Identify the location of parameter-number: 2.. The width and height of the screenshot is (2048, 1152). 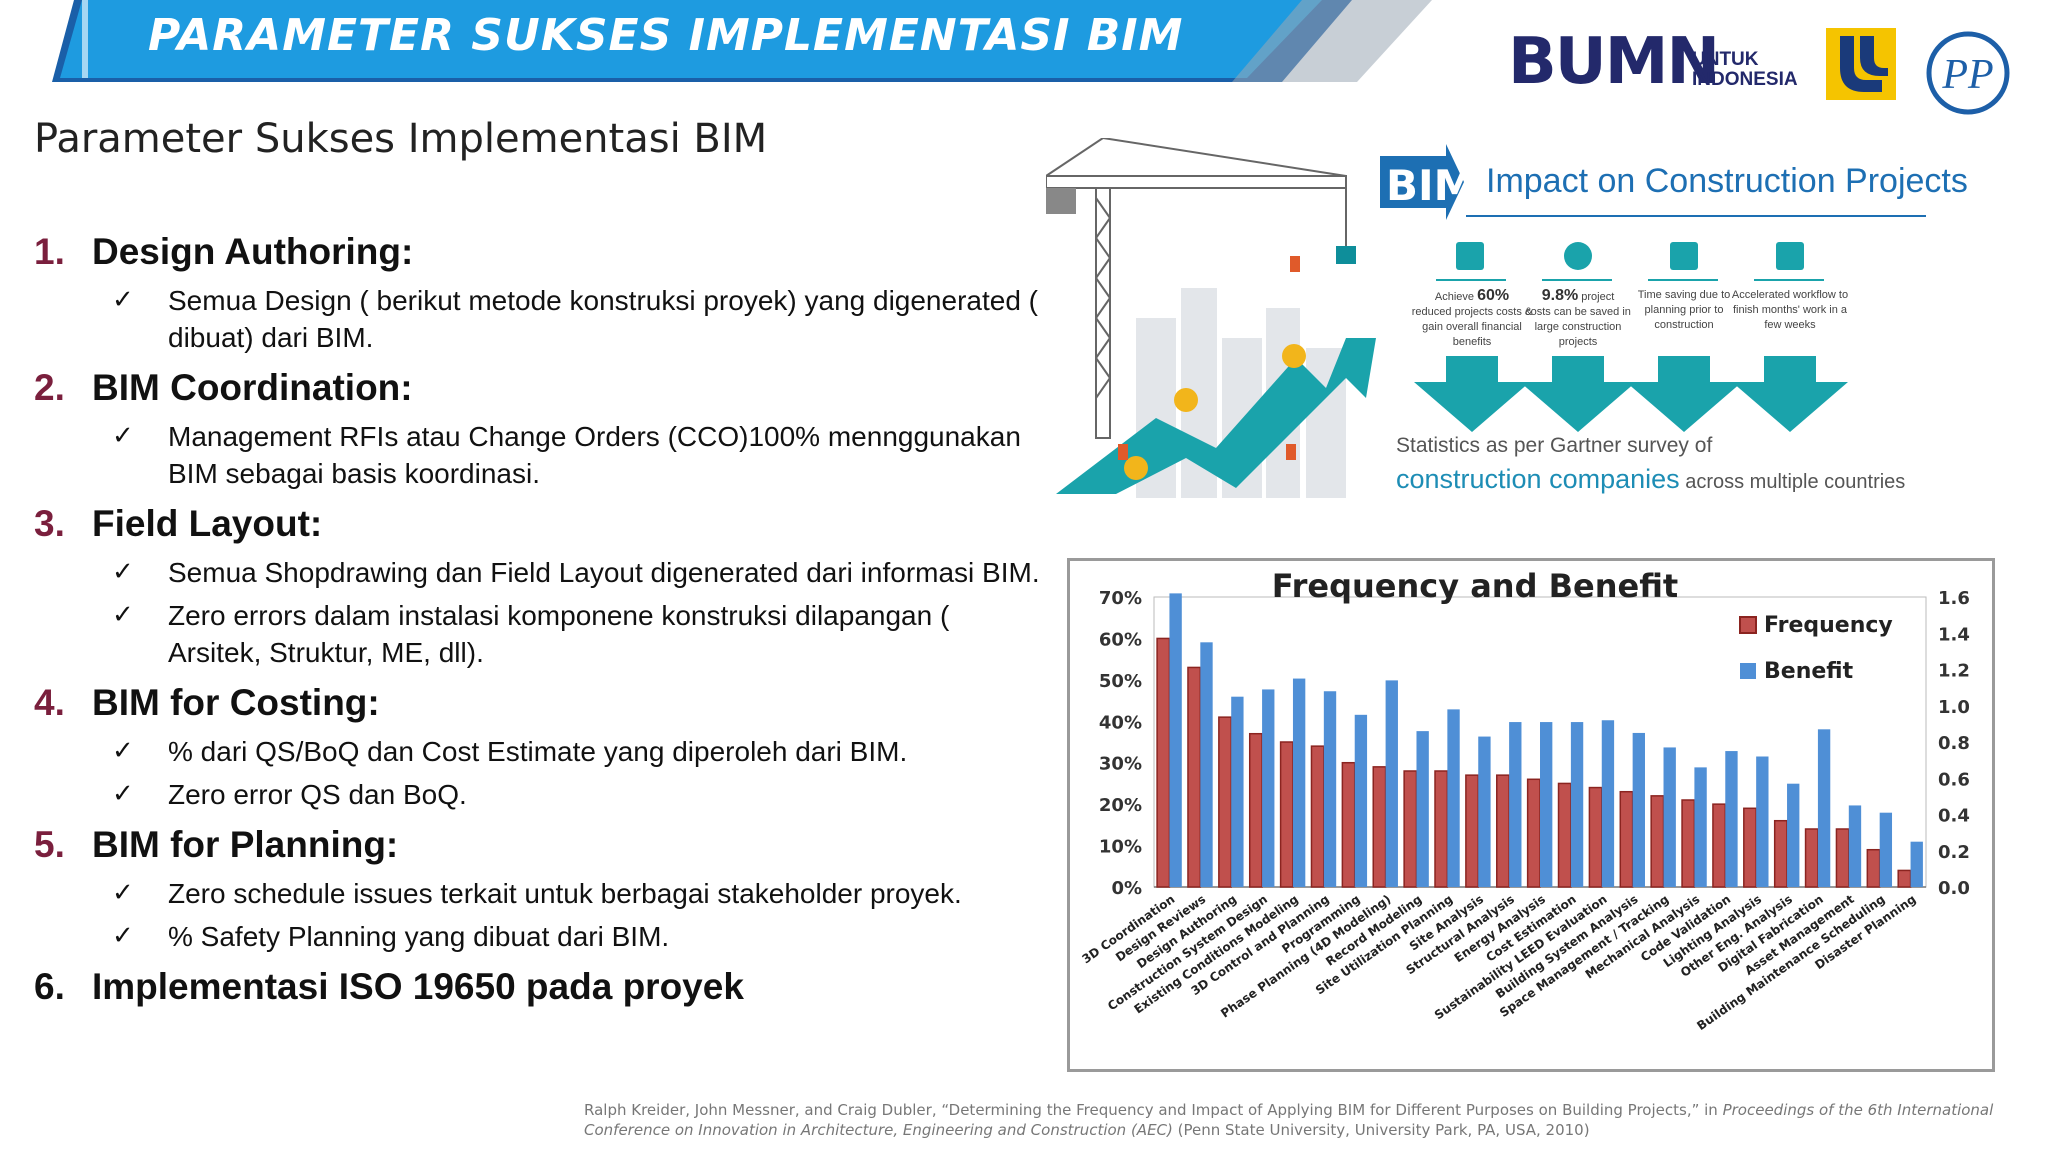
(49, 387).